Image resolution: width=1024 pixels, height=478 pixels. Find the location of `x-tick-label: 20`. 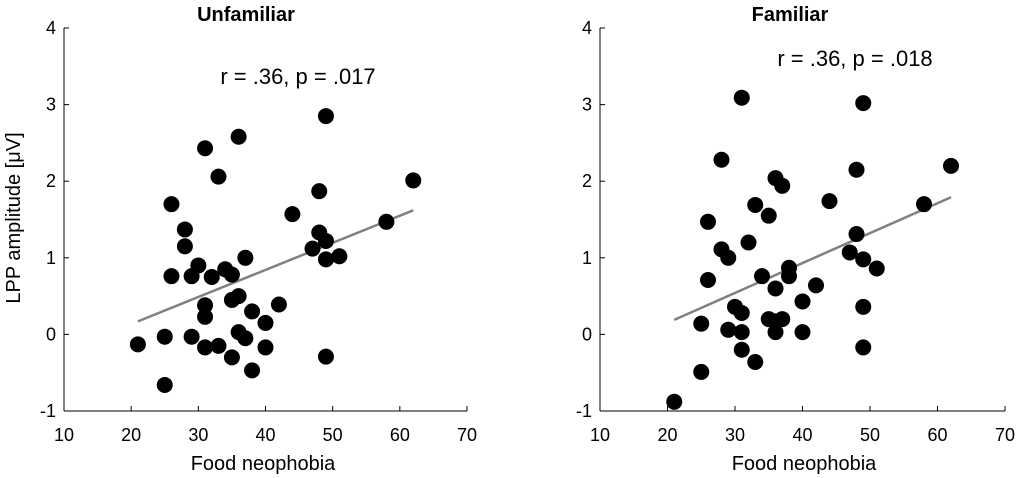

x-tick-label: 20 is located at coordinates (667, 435).